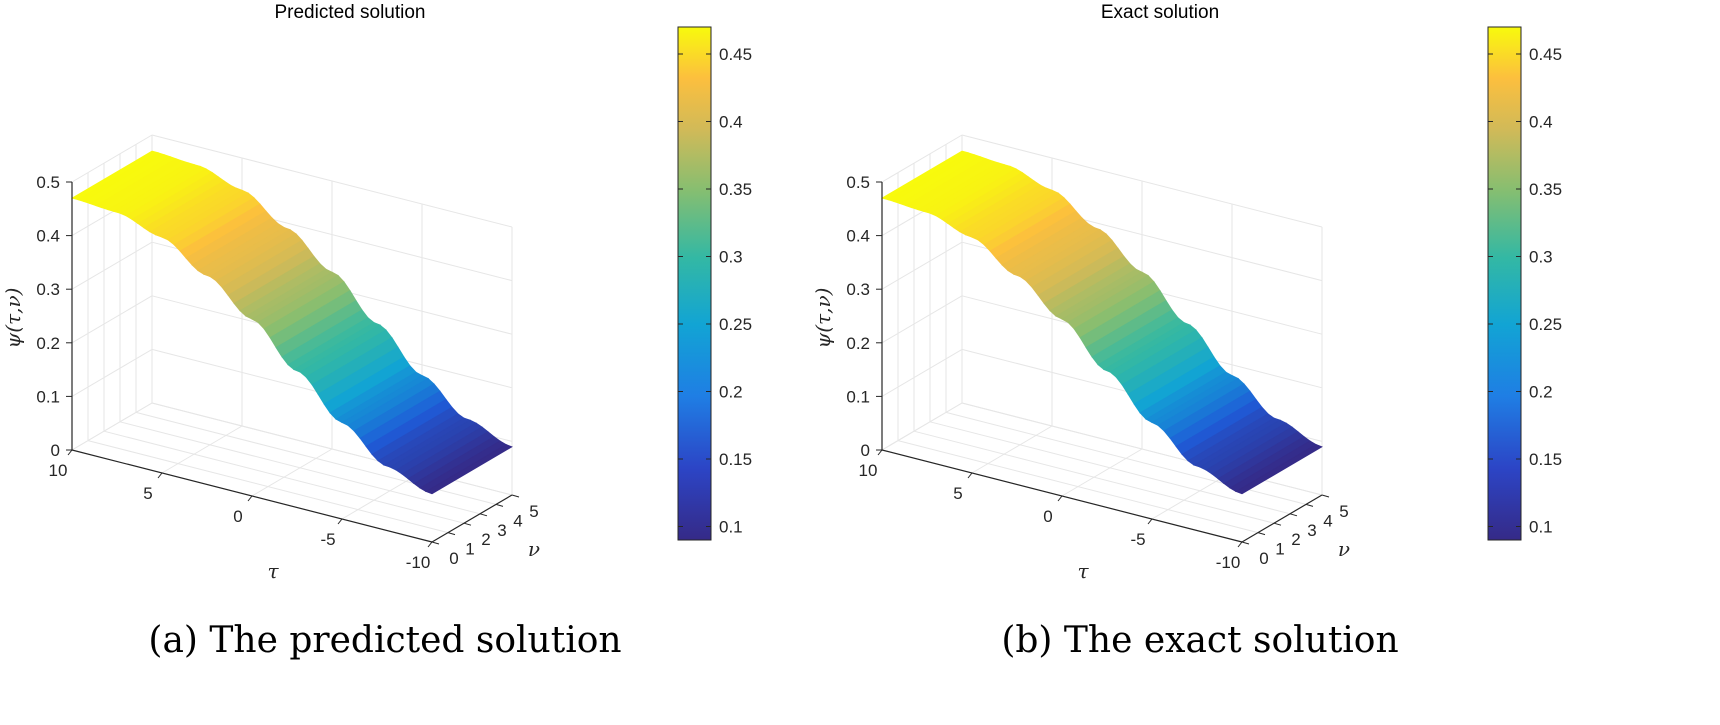  I want to click on figure-caption: (a) The predicted solution, so click(384, 640).